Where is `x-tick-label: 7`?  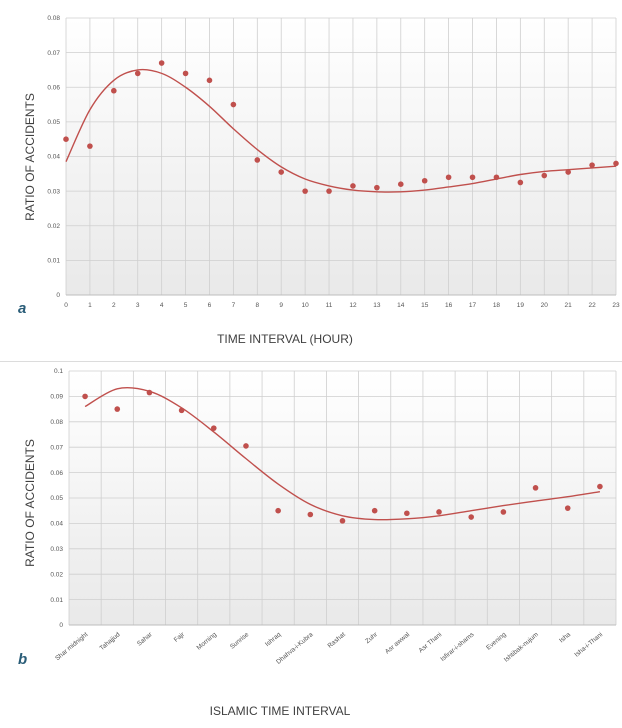
x-tick-label: 7 is located at coordinates (234, 305).